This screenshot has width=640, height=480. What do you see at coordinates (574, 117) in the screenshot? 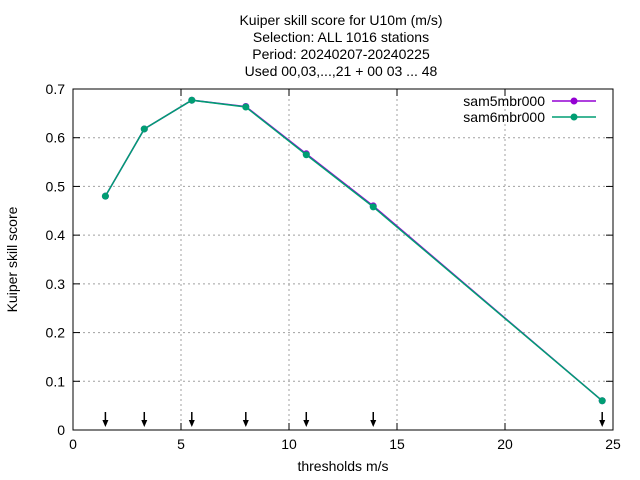
I see `legend-marker-sam6mbr000` at bounding box center [574, 117].